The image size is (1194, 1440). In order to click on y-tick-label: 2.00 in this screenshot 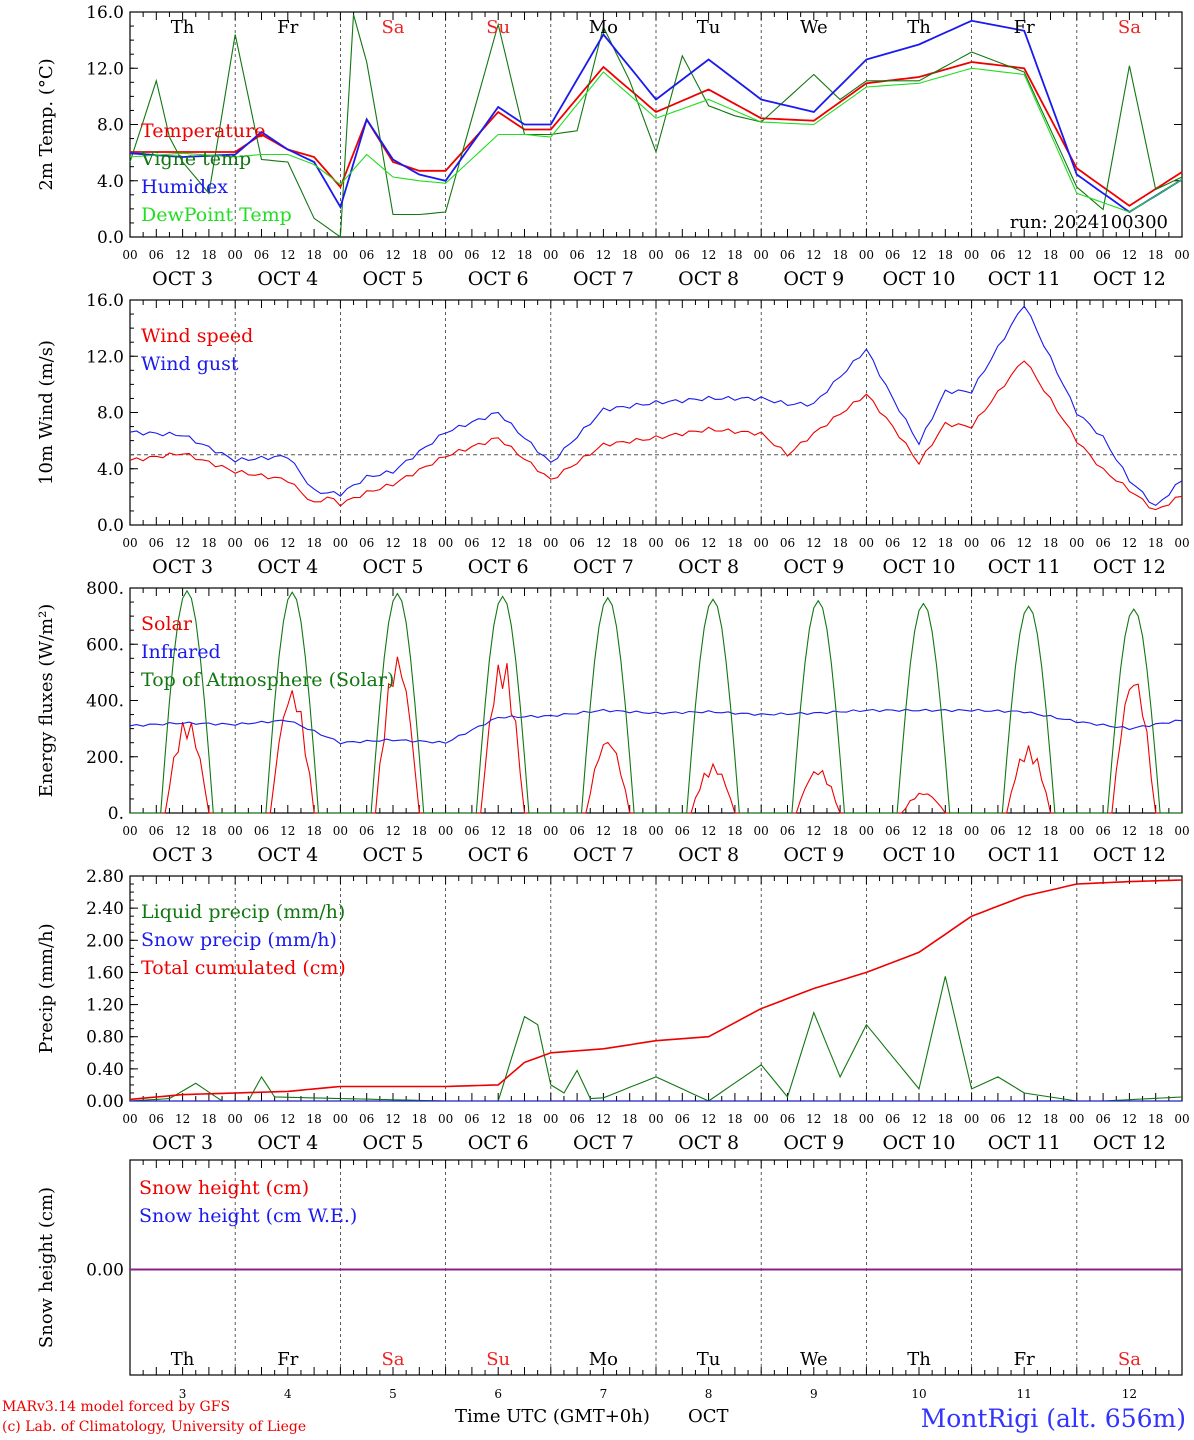, I will do `click(105, 941)`.